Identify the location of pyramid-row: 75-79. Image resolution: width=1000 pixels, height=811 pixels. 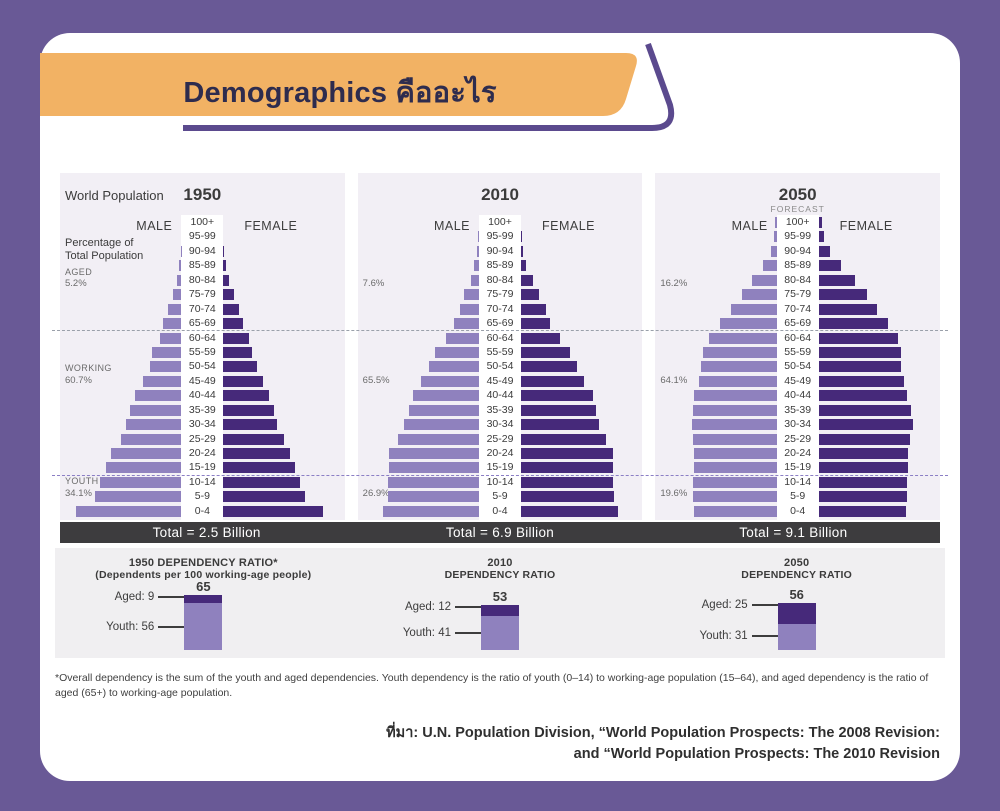
(500, 294).